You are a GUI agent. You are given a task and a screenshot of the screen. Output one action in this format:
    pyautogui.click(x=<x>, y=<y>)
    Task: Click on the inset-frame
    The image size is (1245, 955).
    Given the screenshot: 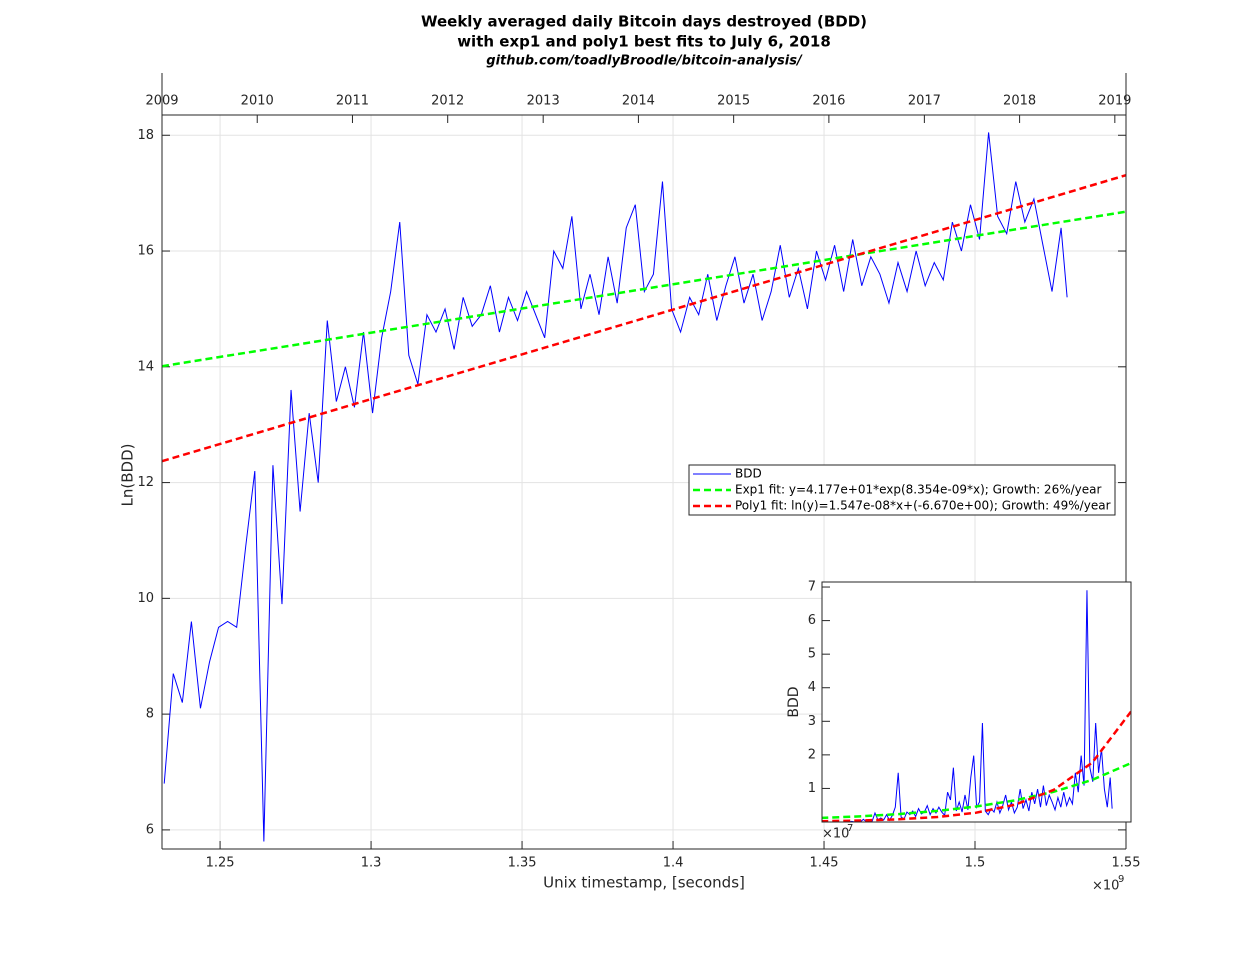 What is the action you would take?
    pyautogui.click(x=976, y=702)
    